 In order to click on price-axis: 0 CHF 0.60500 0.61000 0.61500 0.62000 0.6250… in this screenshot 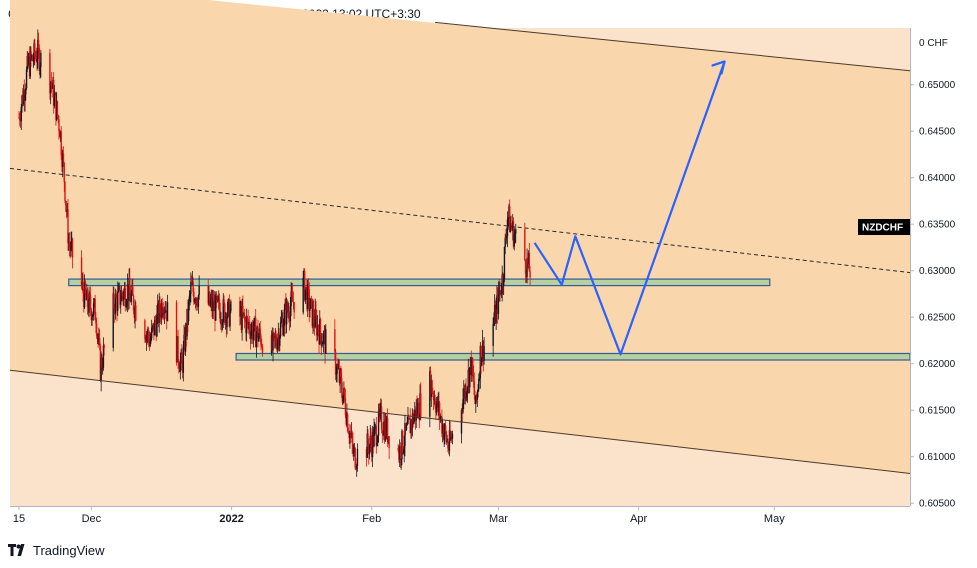, I will do `click(917, 269)`.